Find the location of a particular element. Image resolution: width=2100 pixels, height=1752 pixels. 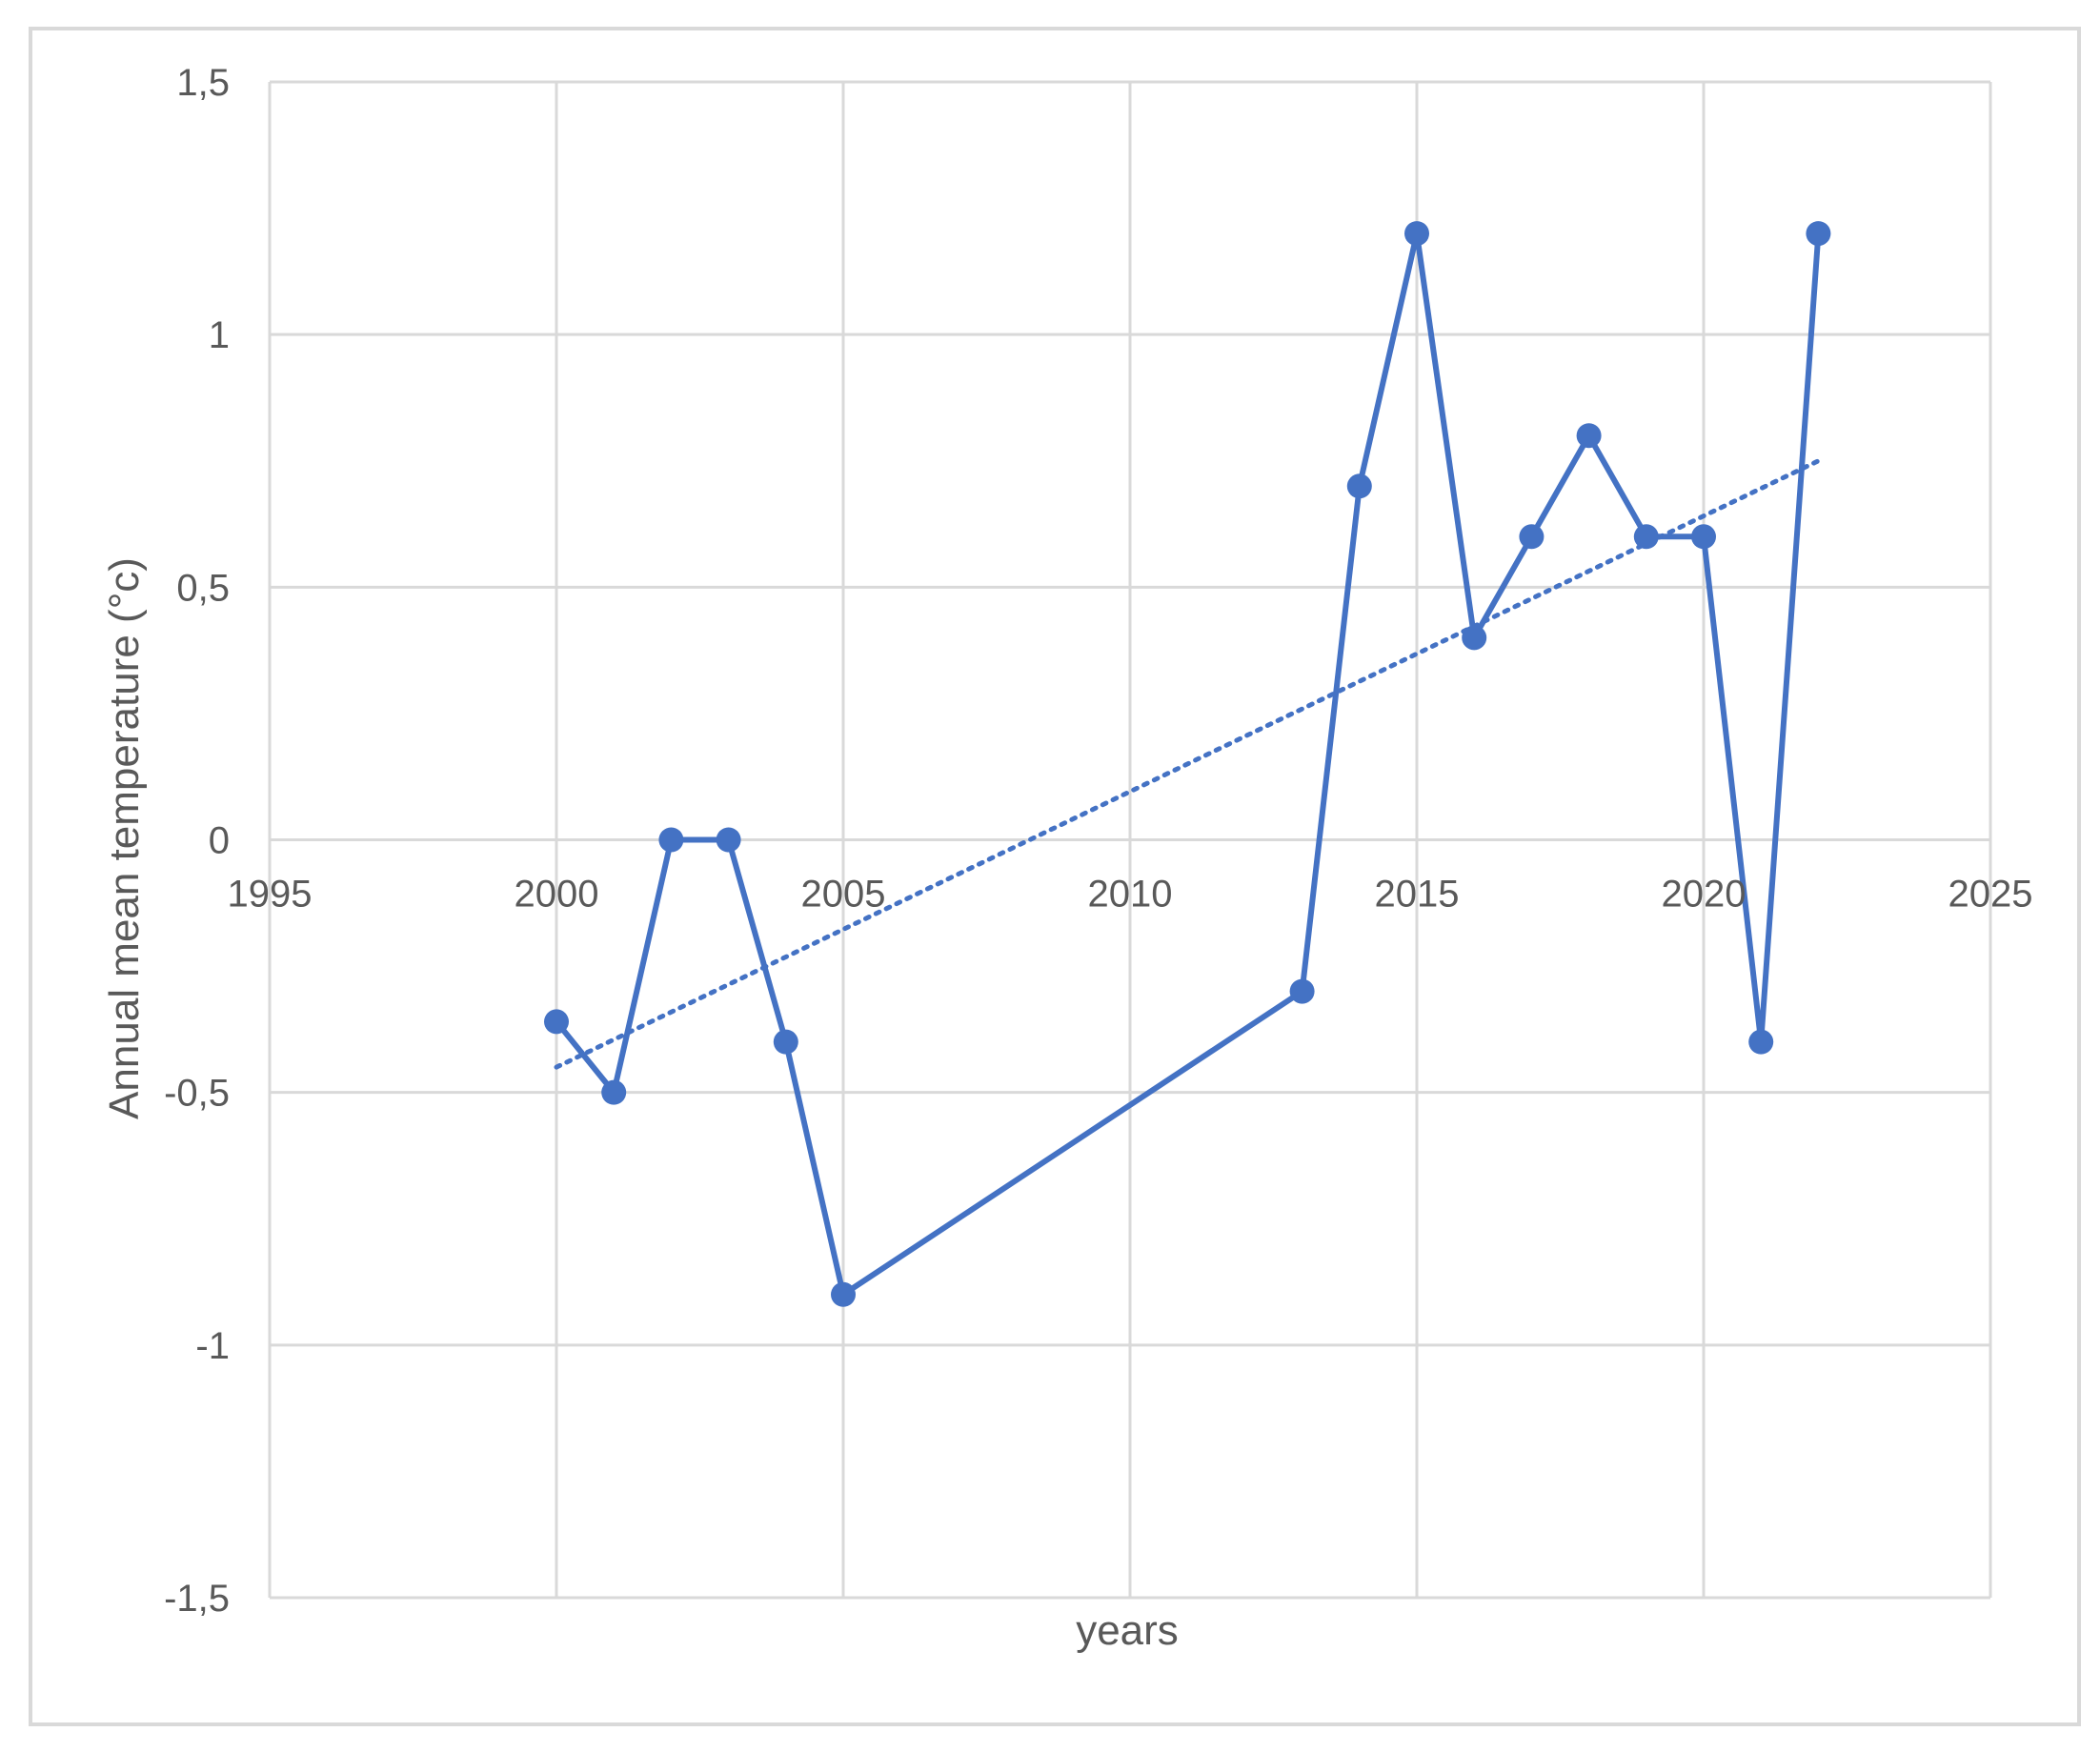

y-tick-label: -0,5 is located at coordinates (197, 1094).